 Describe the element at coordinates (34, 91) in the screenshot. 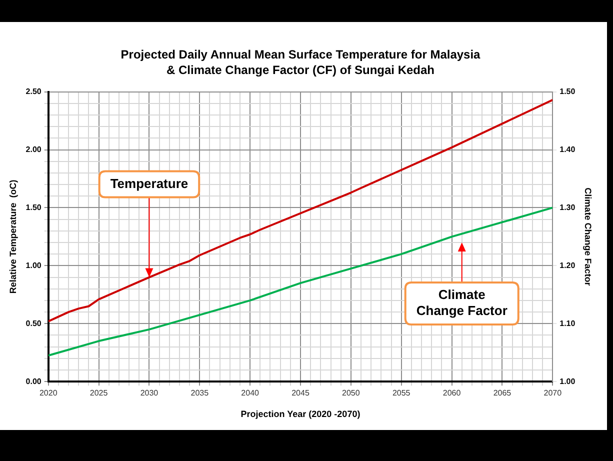

I see `y-tick-label: 2.50` at that location.